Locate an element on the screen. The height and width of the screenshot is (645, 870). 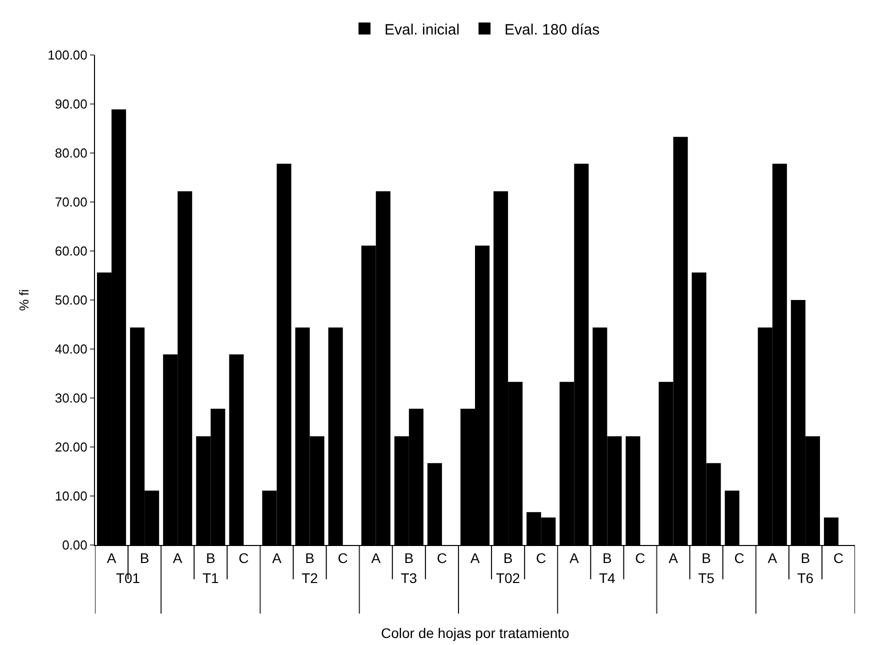
x-axis-title: T02 is located at coordinates (508, 578).